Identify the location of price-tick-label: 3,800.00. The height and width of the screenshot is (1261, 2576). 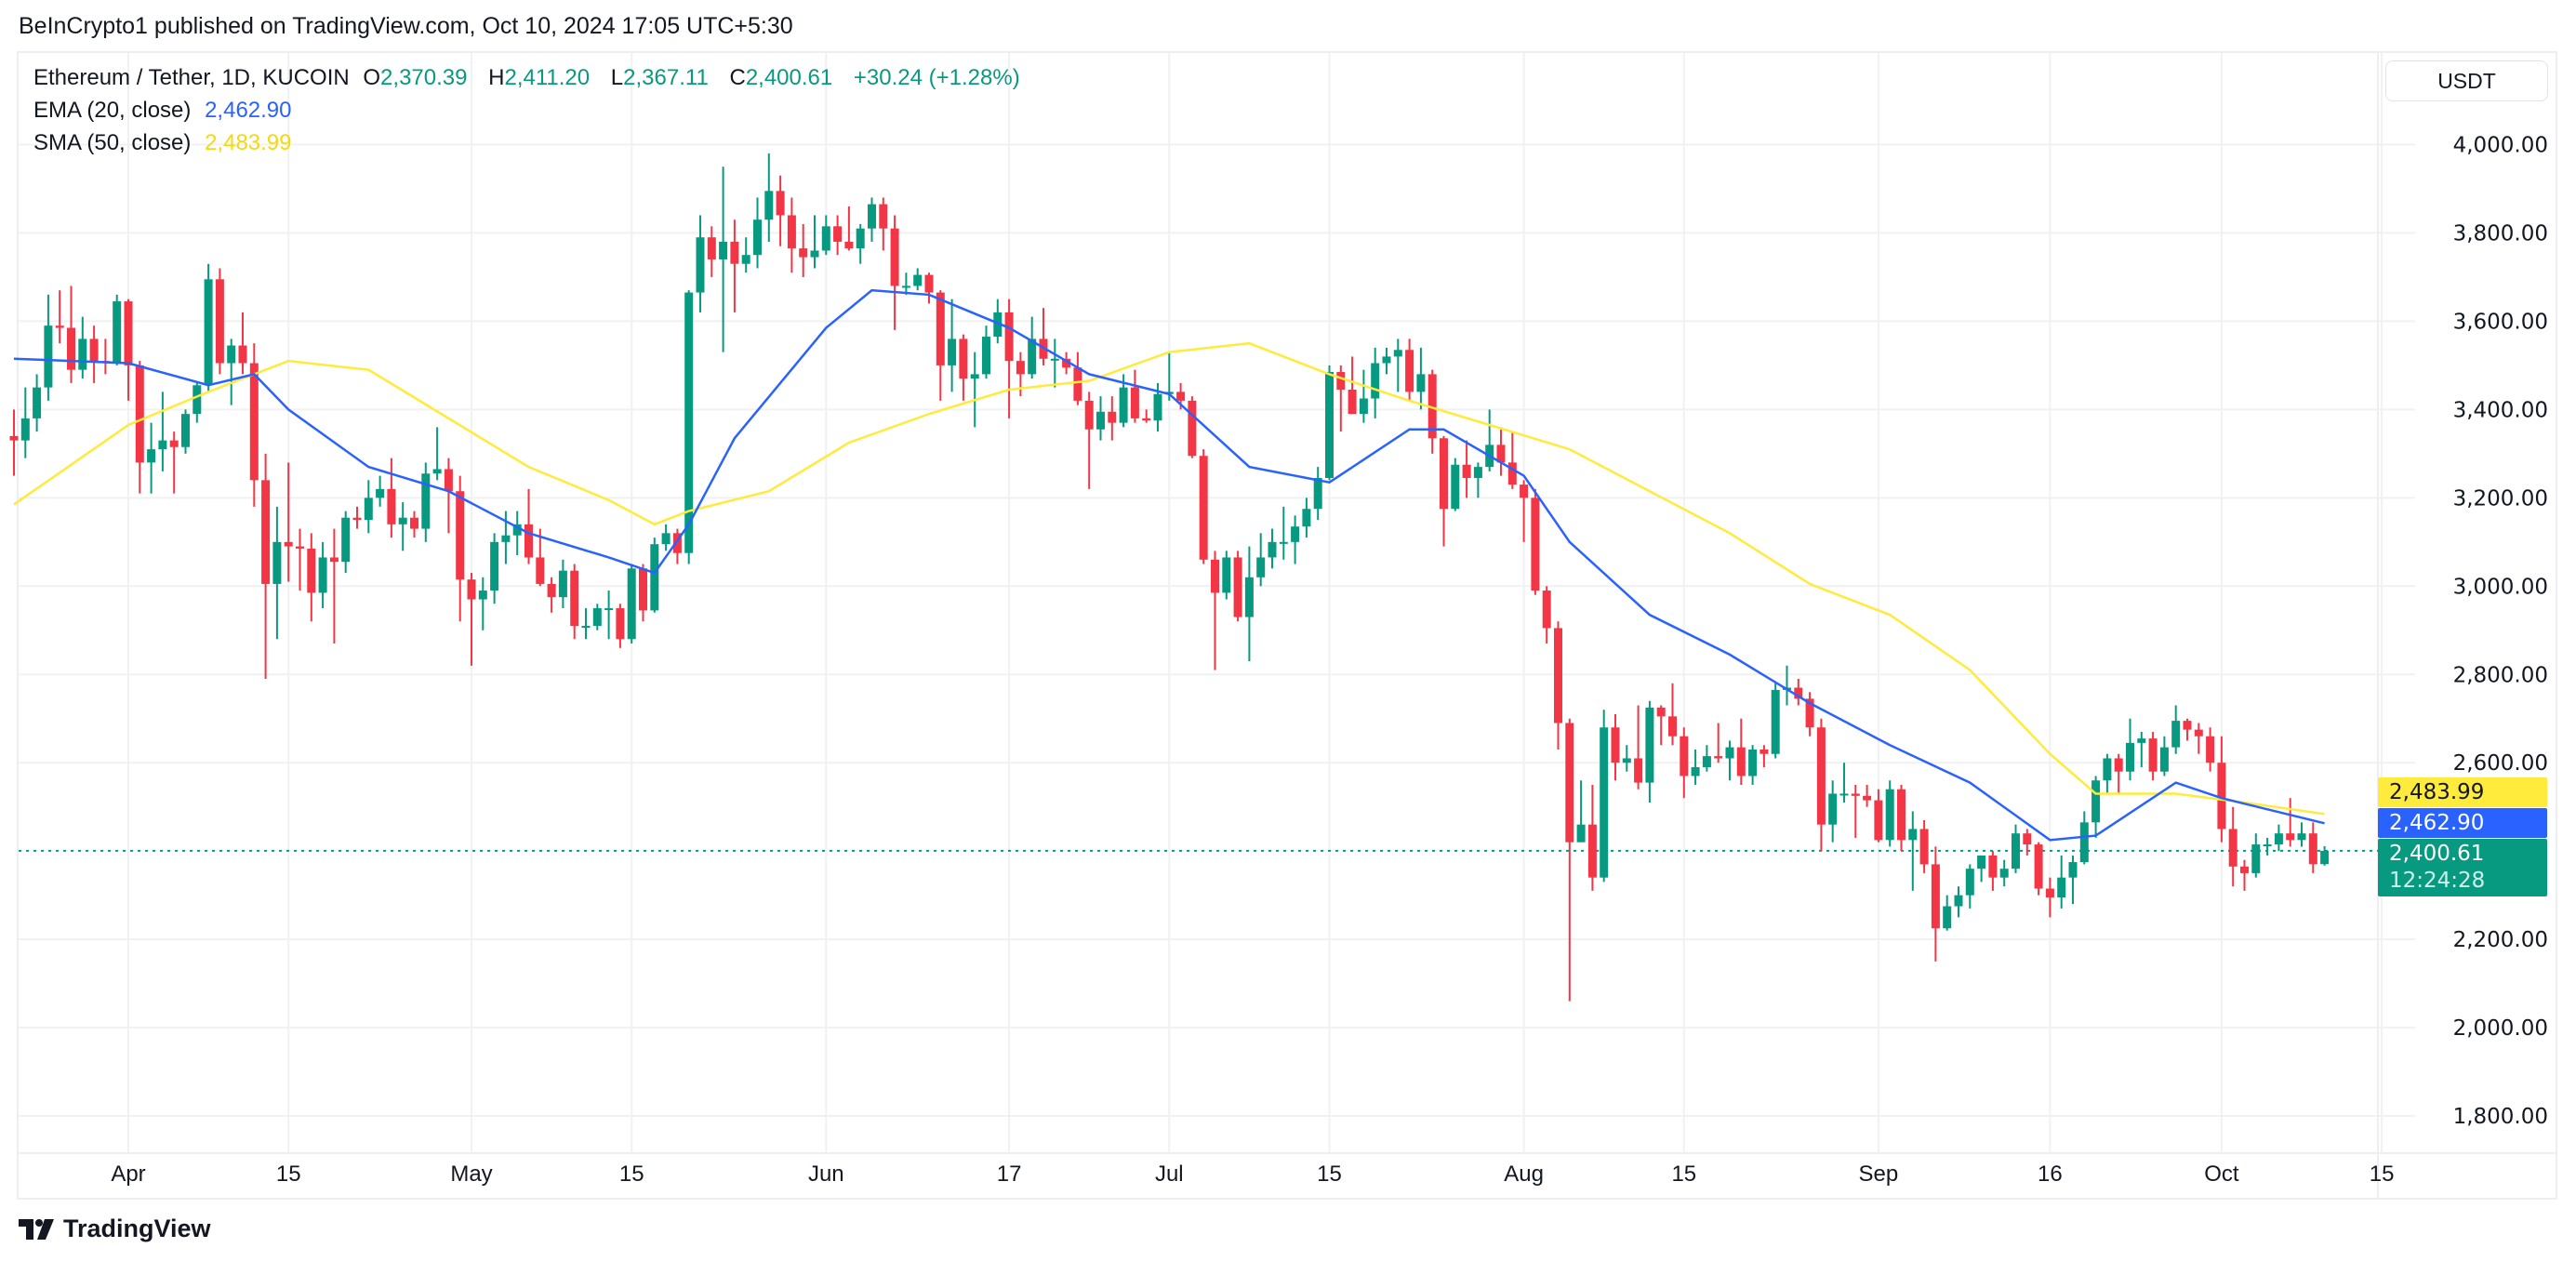
(2500, 233).